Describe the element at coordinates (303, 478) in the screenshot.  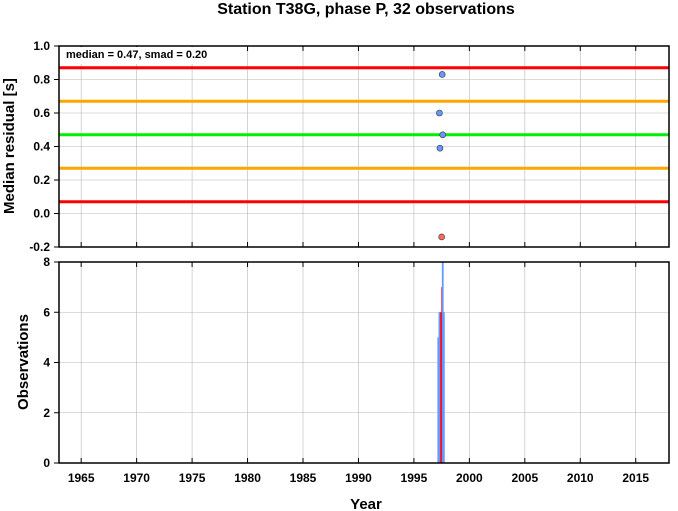
I see `x-tick-label: 1985` at that location.